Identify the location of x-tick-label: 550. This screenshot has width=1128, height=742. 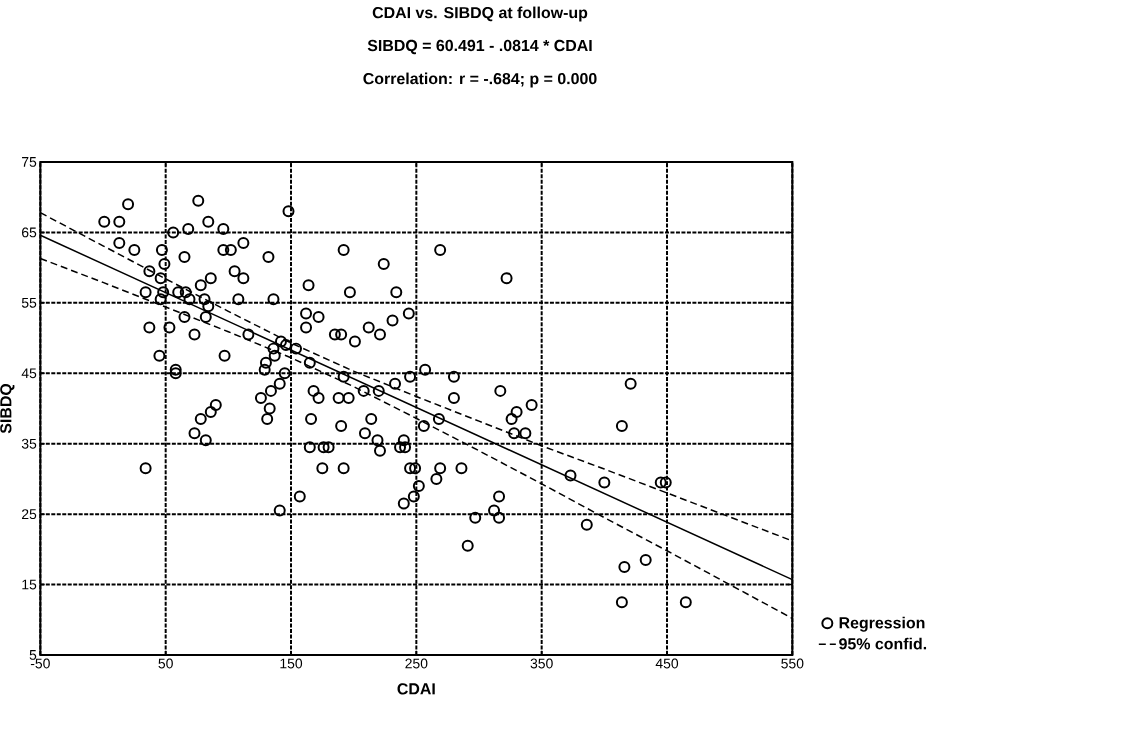
(792, 663).